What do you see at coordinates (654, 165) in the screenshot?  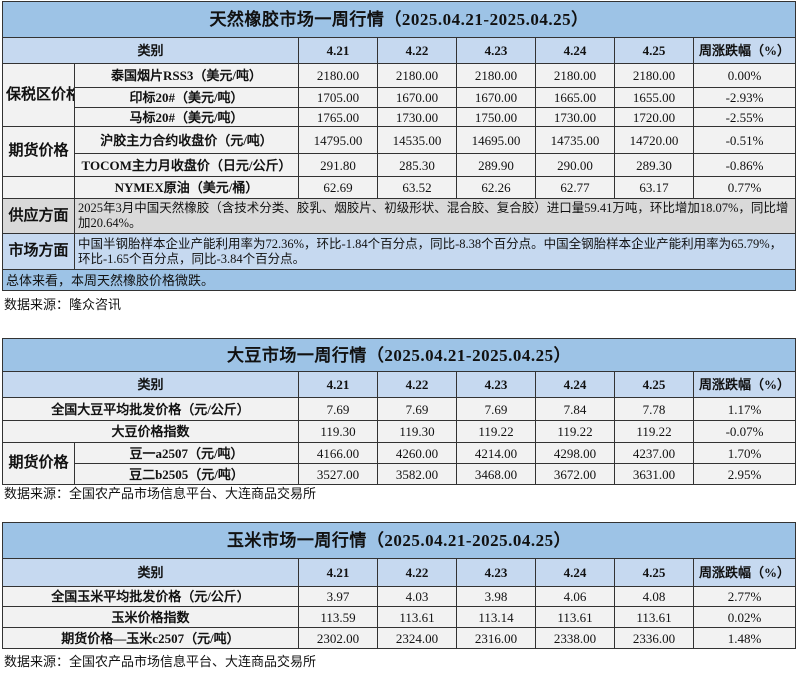 I see `value-cell: 289.30` at bounding box center [654, 165].